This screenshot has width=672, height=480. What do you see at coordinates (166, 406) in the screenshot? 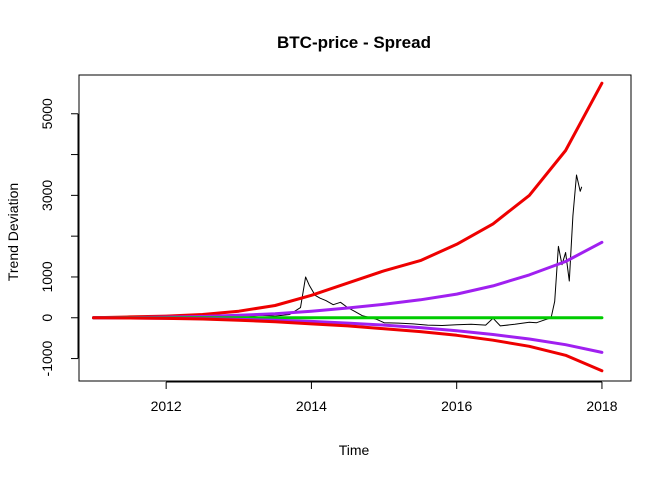
I see `x-tick-label: 2012` at bounding box center [166, 406].